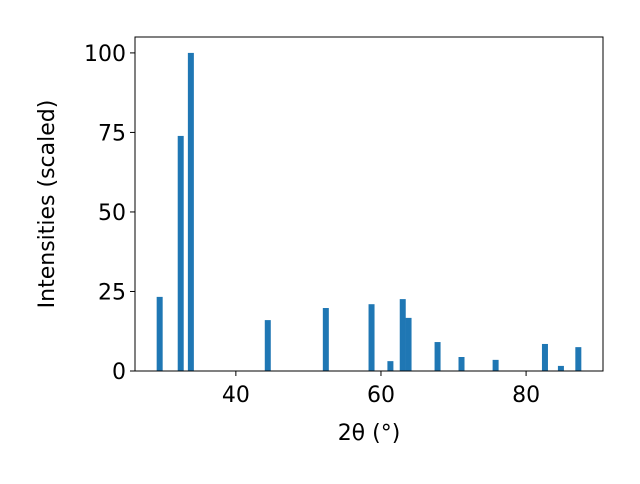 The image size is (640, 484). What do you see at coordinates (105, 54) in the screenshot?
I see `y-tick-label: 100` at bounding box center [105, 54].